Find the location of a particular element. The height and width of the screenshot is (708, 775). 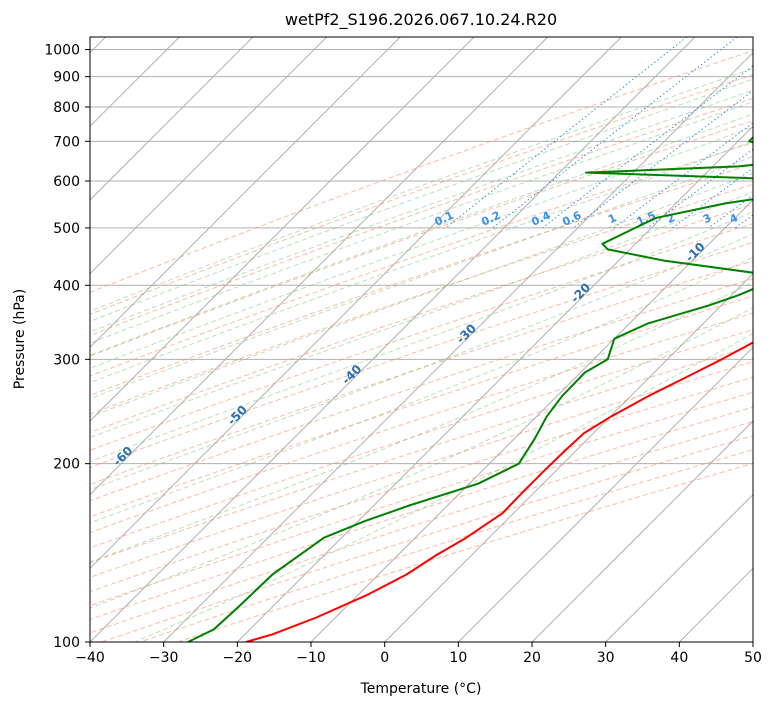

x-tick-label: −40 is located at coordinates (90, 658).